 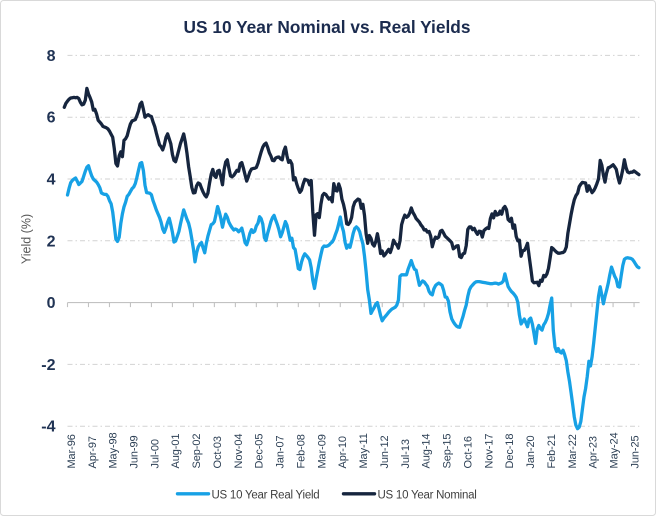 What do you see at coordinates (155, 453) in the screenshot?
I see `svg-text: Jul-00` at bounding box center [155, 453].